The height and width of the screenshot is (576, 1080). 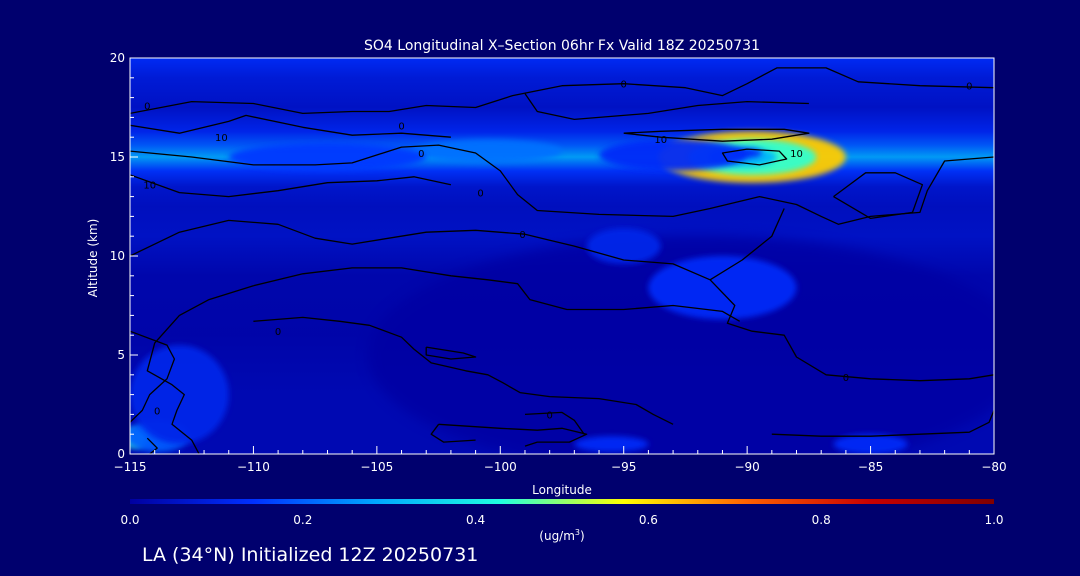 What do you see at coordinates (376, 467) in the screenshot?
I see `x-tick-label: −105` at bounding box center [376, 467].